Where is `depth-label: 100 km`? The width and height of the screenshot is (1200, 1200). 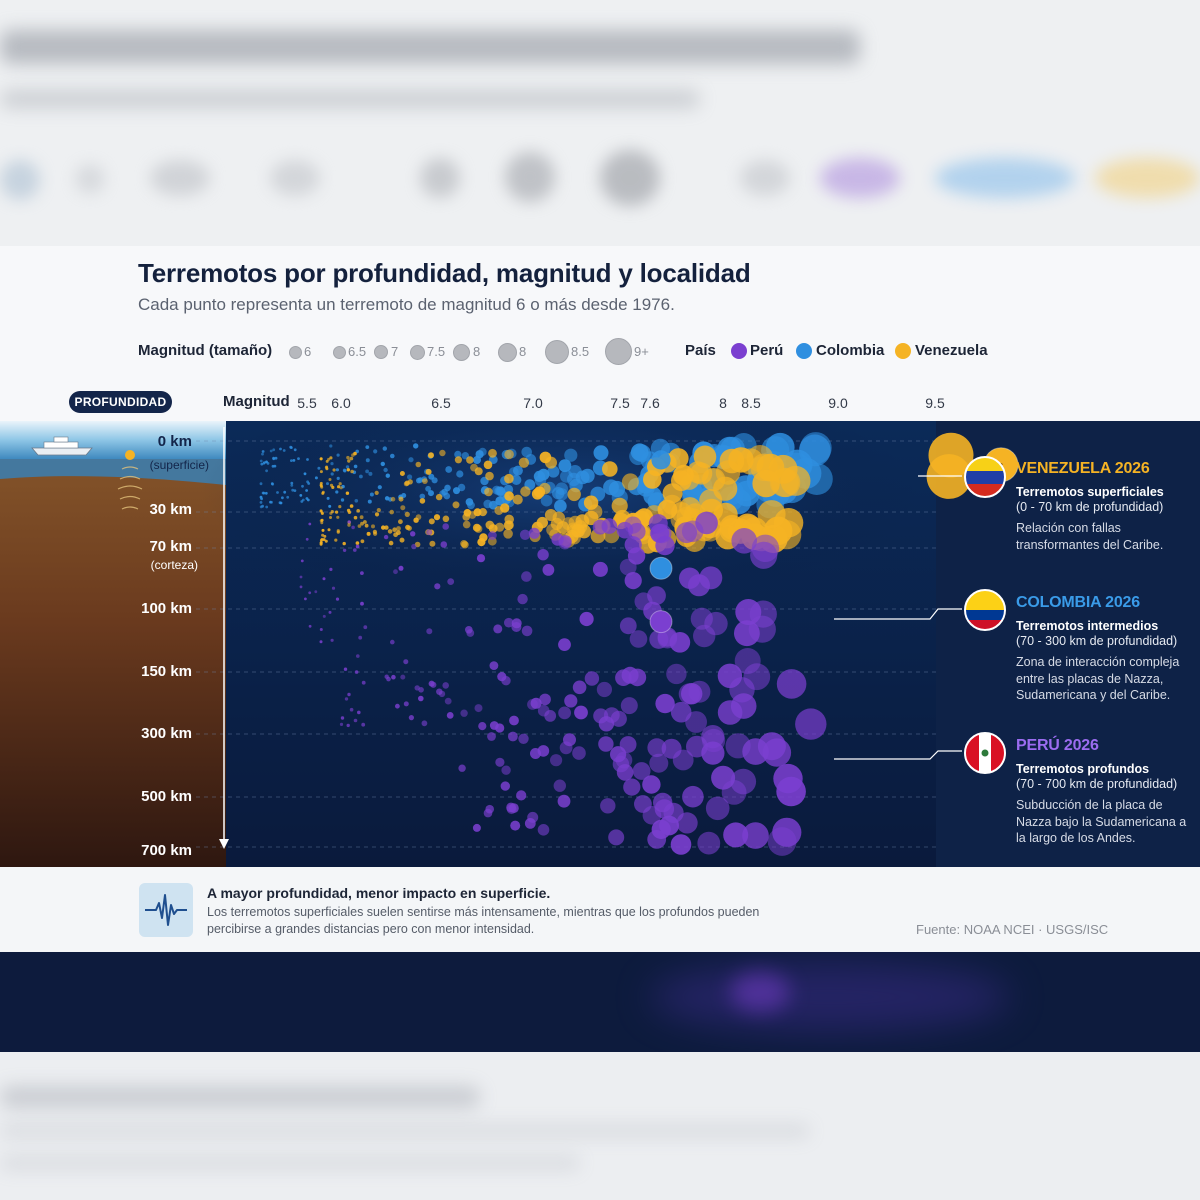 depth-label: 100 km is located at coordinates (166, 608).